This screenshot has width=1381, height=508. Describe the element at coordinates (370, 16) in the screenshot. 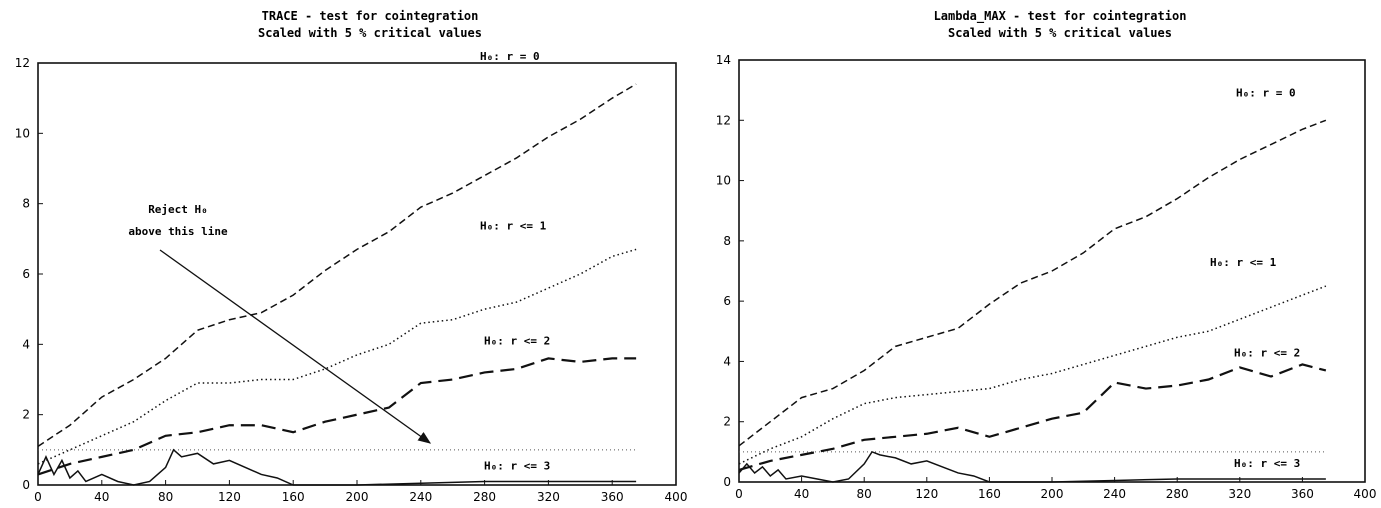

I see `chart-title: TRACE - test for cointegration` at that location.